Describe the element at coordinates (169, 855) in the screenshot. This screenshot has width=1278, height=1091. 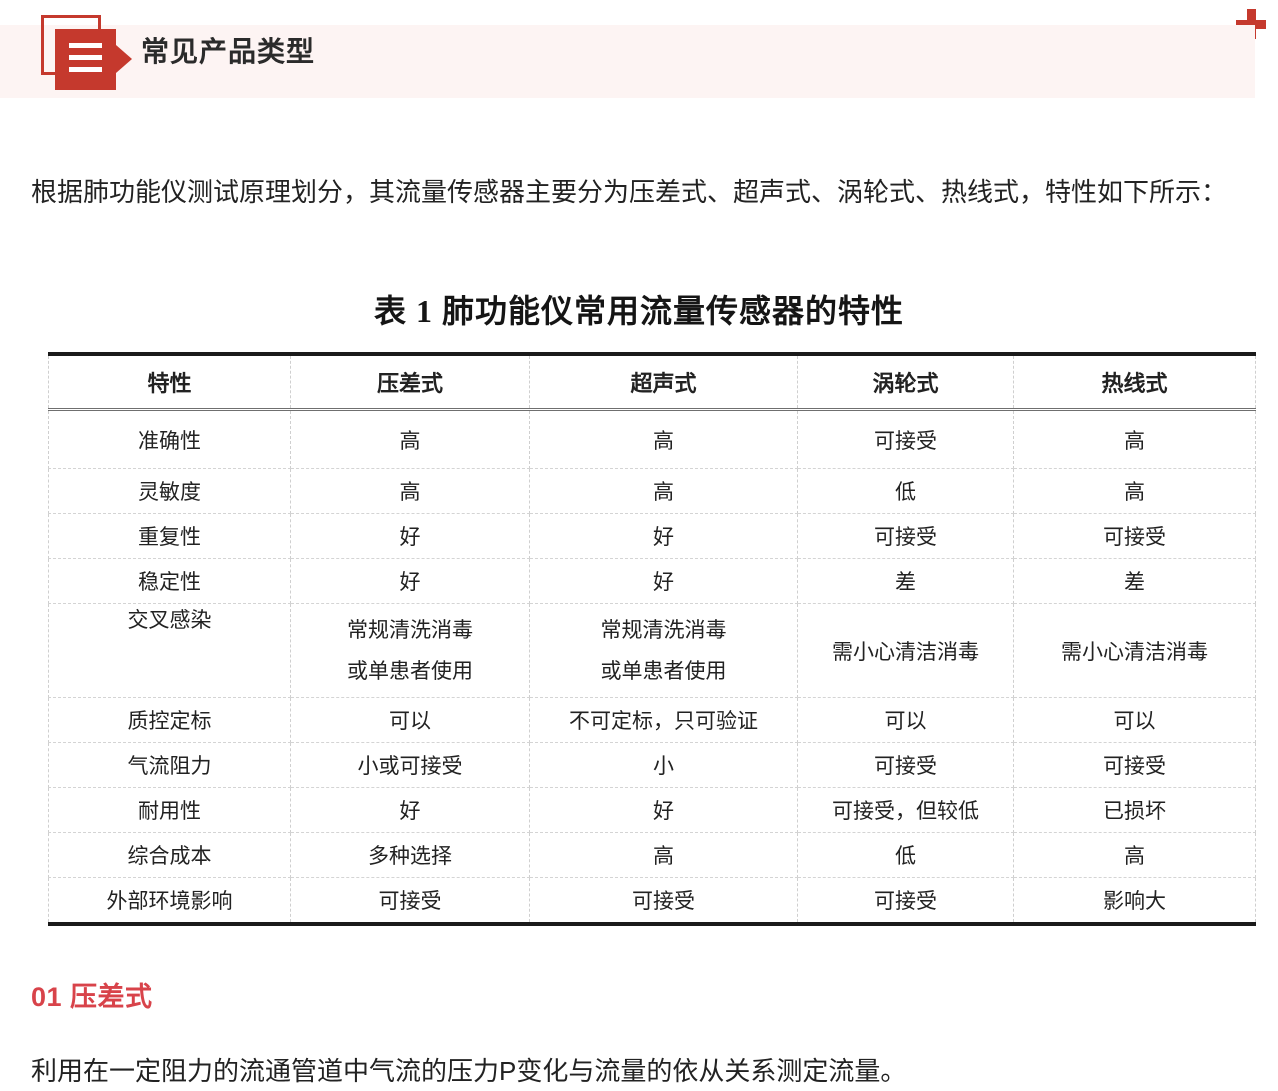
I see `row-label: 综合成本` at that location.